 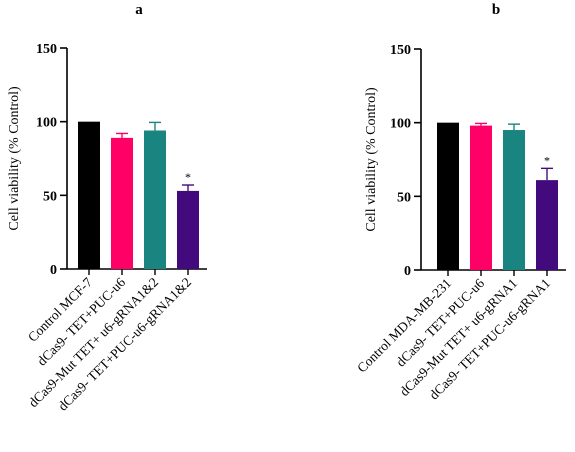 I want to click on panel-label: a, so click(x=139, y=10).